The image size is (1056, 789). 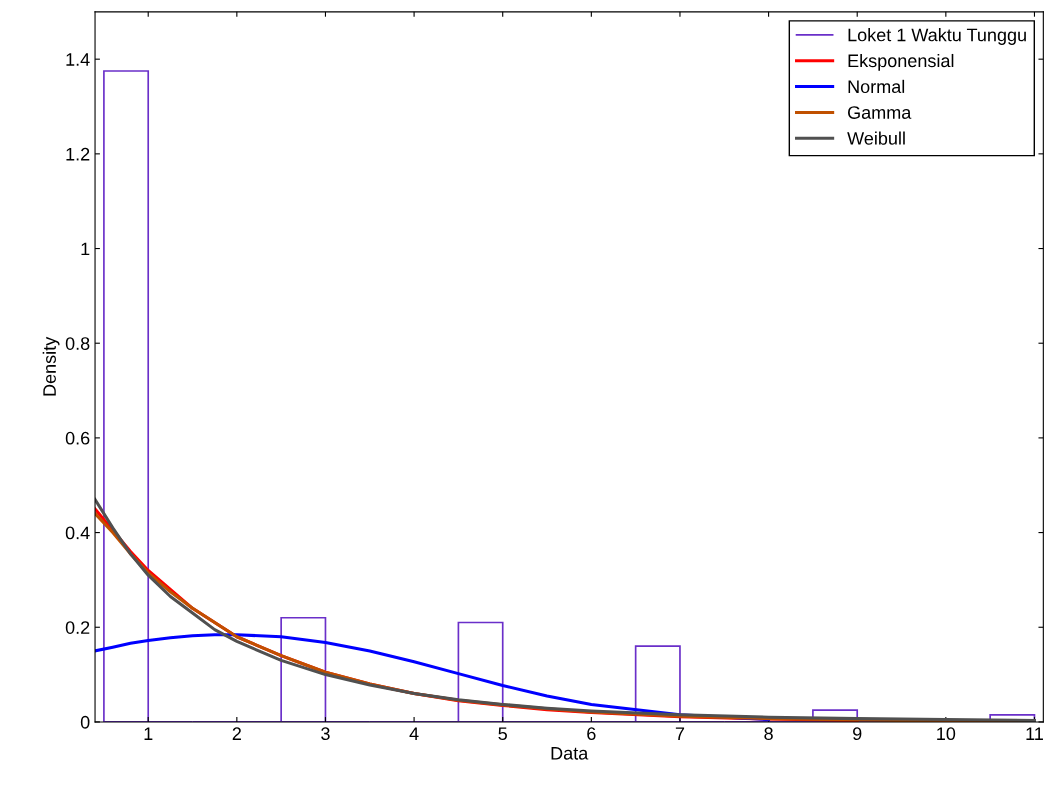 I want to click on y-tick-label: 1.4, so click(x=78, y=59).